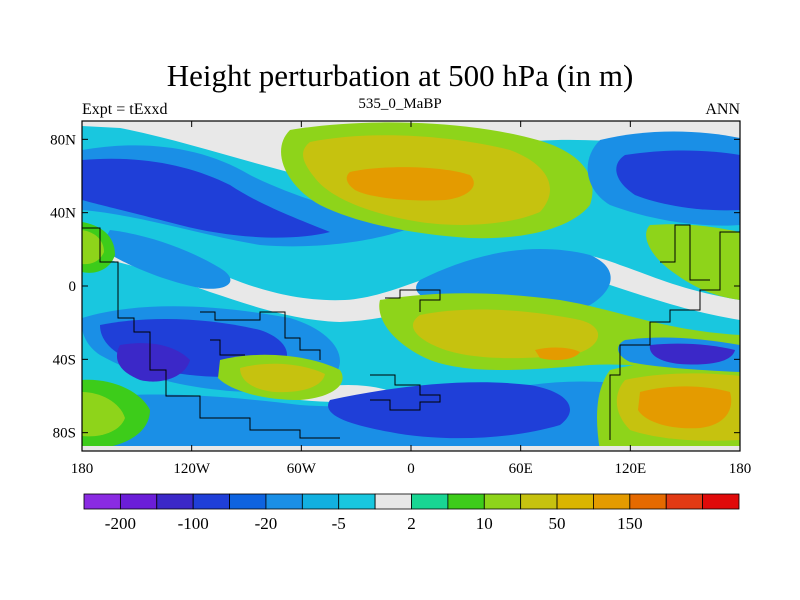 Image resolution: width=800 pixels, height=600 pixels. What do you see at coordinates (266, 523) in the screenshot?
I see `colorbar-label: -20` at bounding box center [266, 523].